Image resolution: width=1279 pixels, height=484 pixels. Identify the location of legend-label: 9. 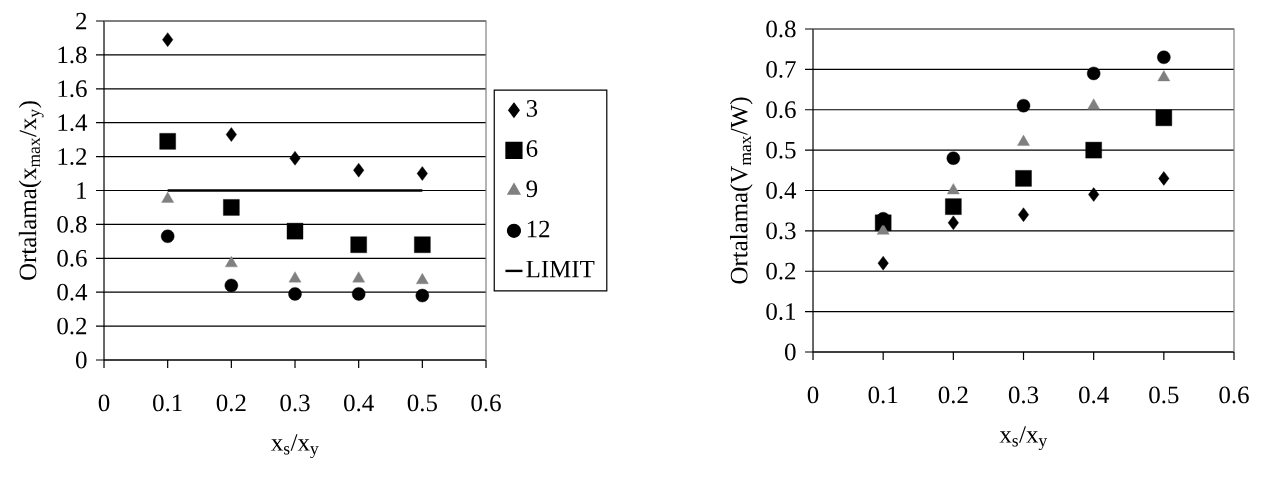
(532, 189).